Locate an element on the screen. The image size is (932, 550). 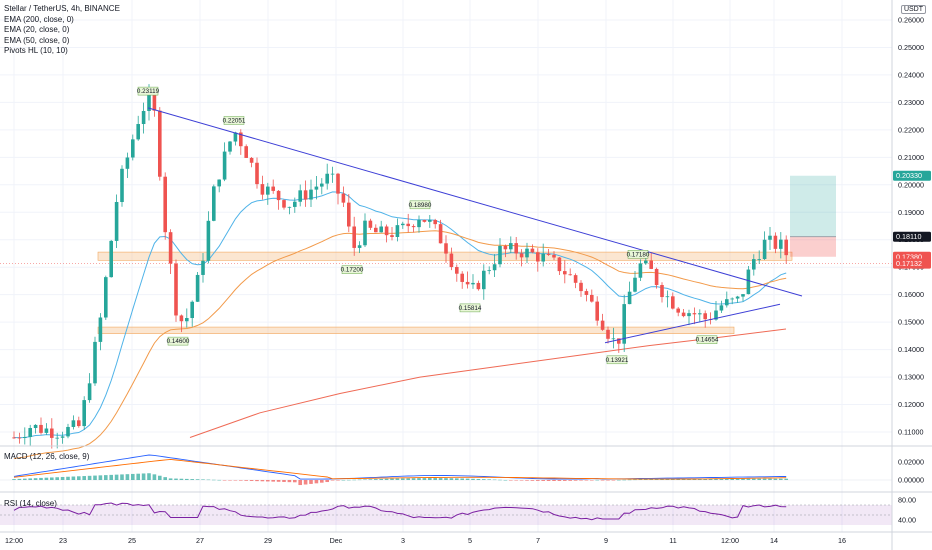
x-tick-label: 23 is located at coordinates (63, 540).